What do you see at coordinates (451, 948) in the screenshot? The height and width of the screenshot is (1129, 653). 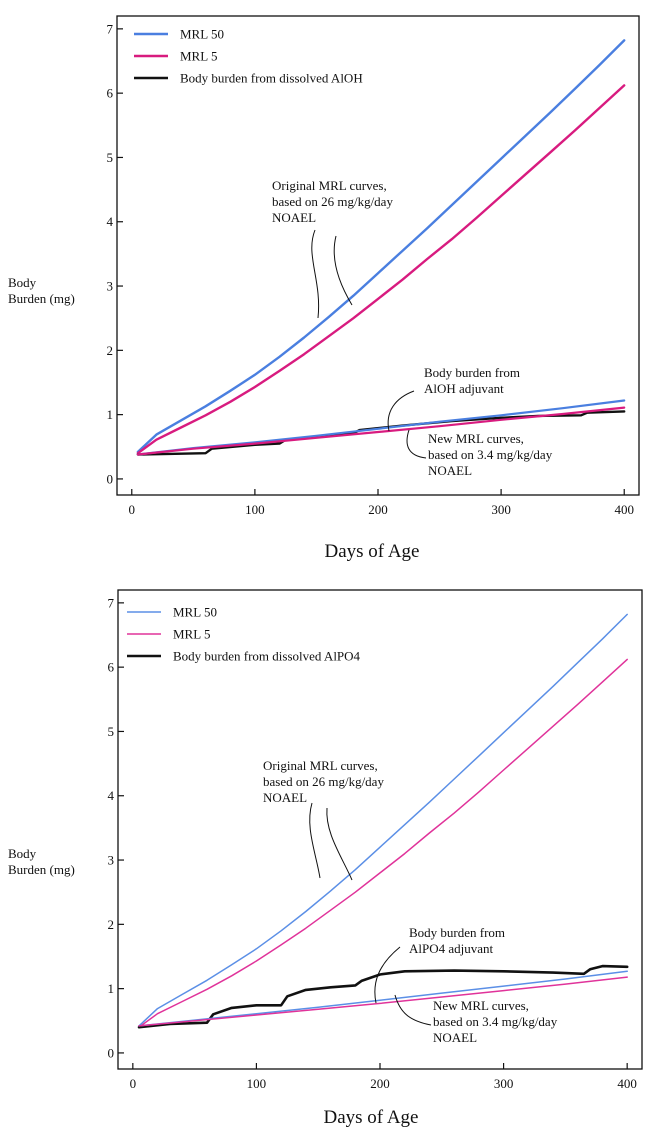 I see `annotation-text: AlPO4 adjuvant` at bounding box center [451, 948].